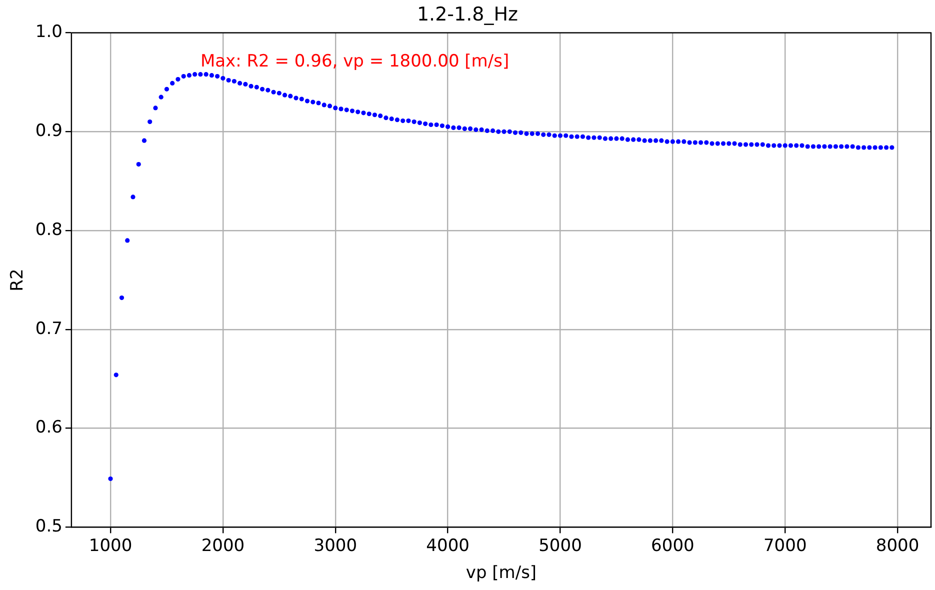 Image resolution: width=935 pixels, height=590 pixels. I want to click on x-tick-label: 3000, so click(336, 546).